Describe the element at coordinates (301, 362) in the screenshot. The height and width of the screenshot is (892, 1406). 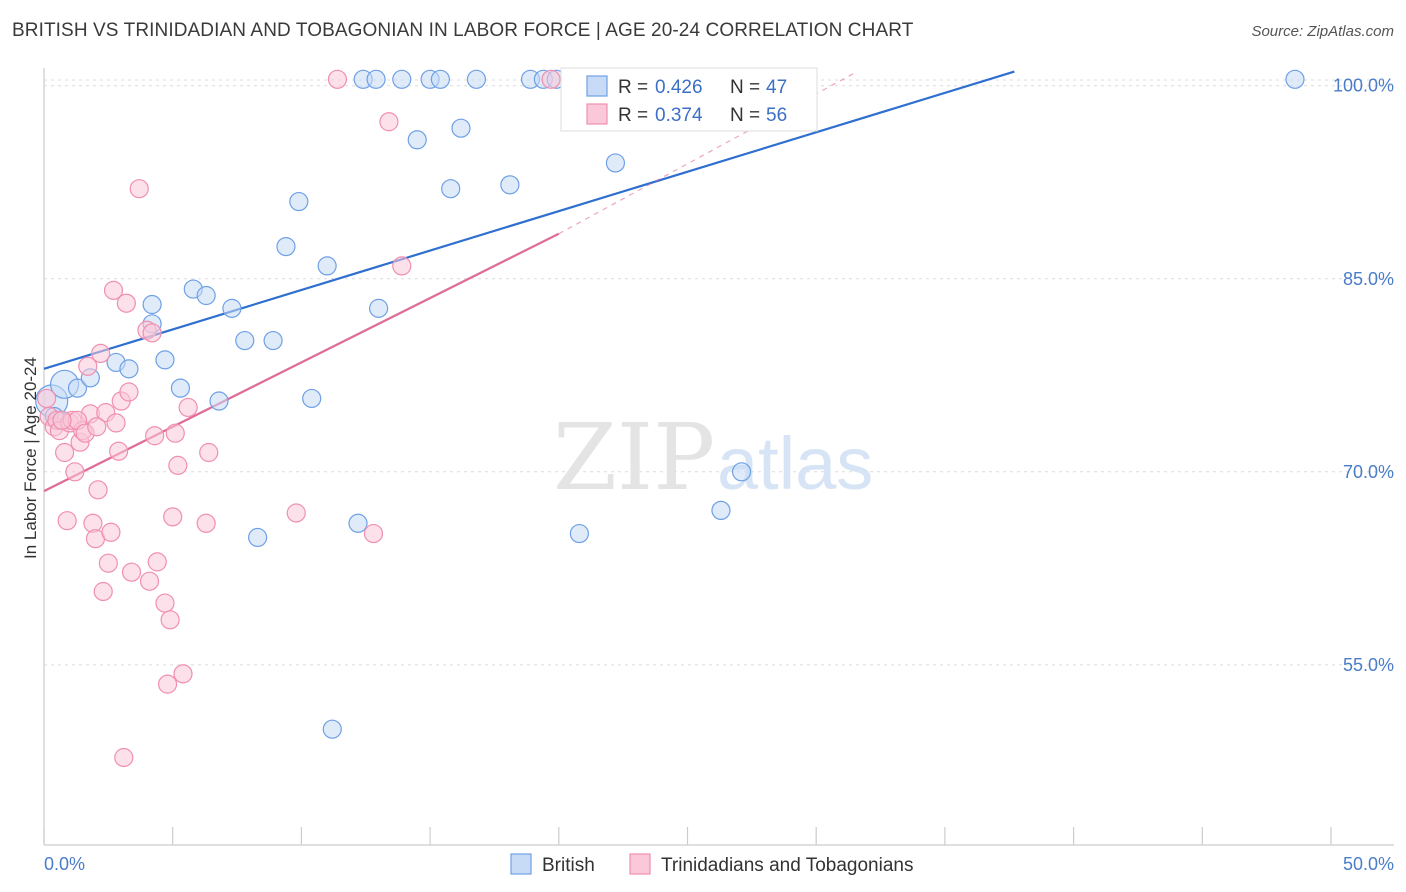
I see `trend-line-trinidadian` at that location.